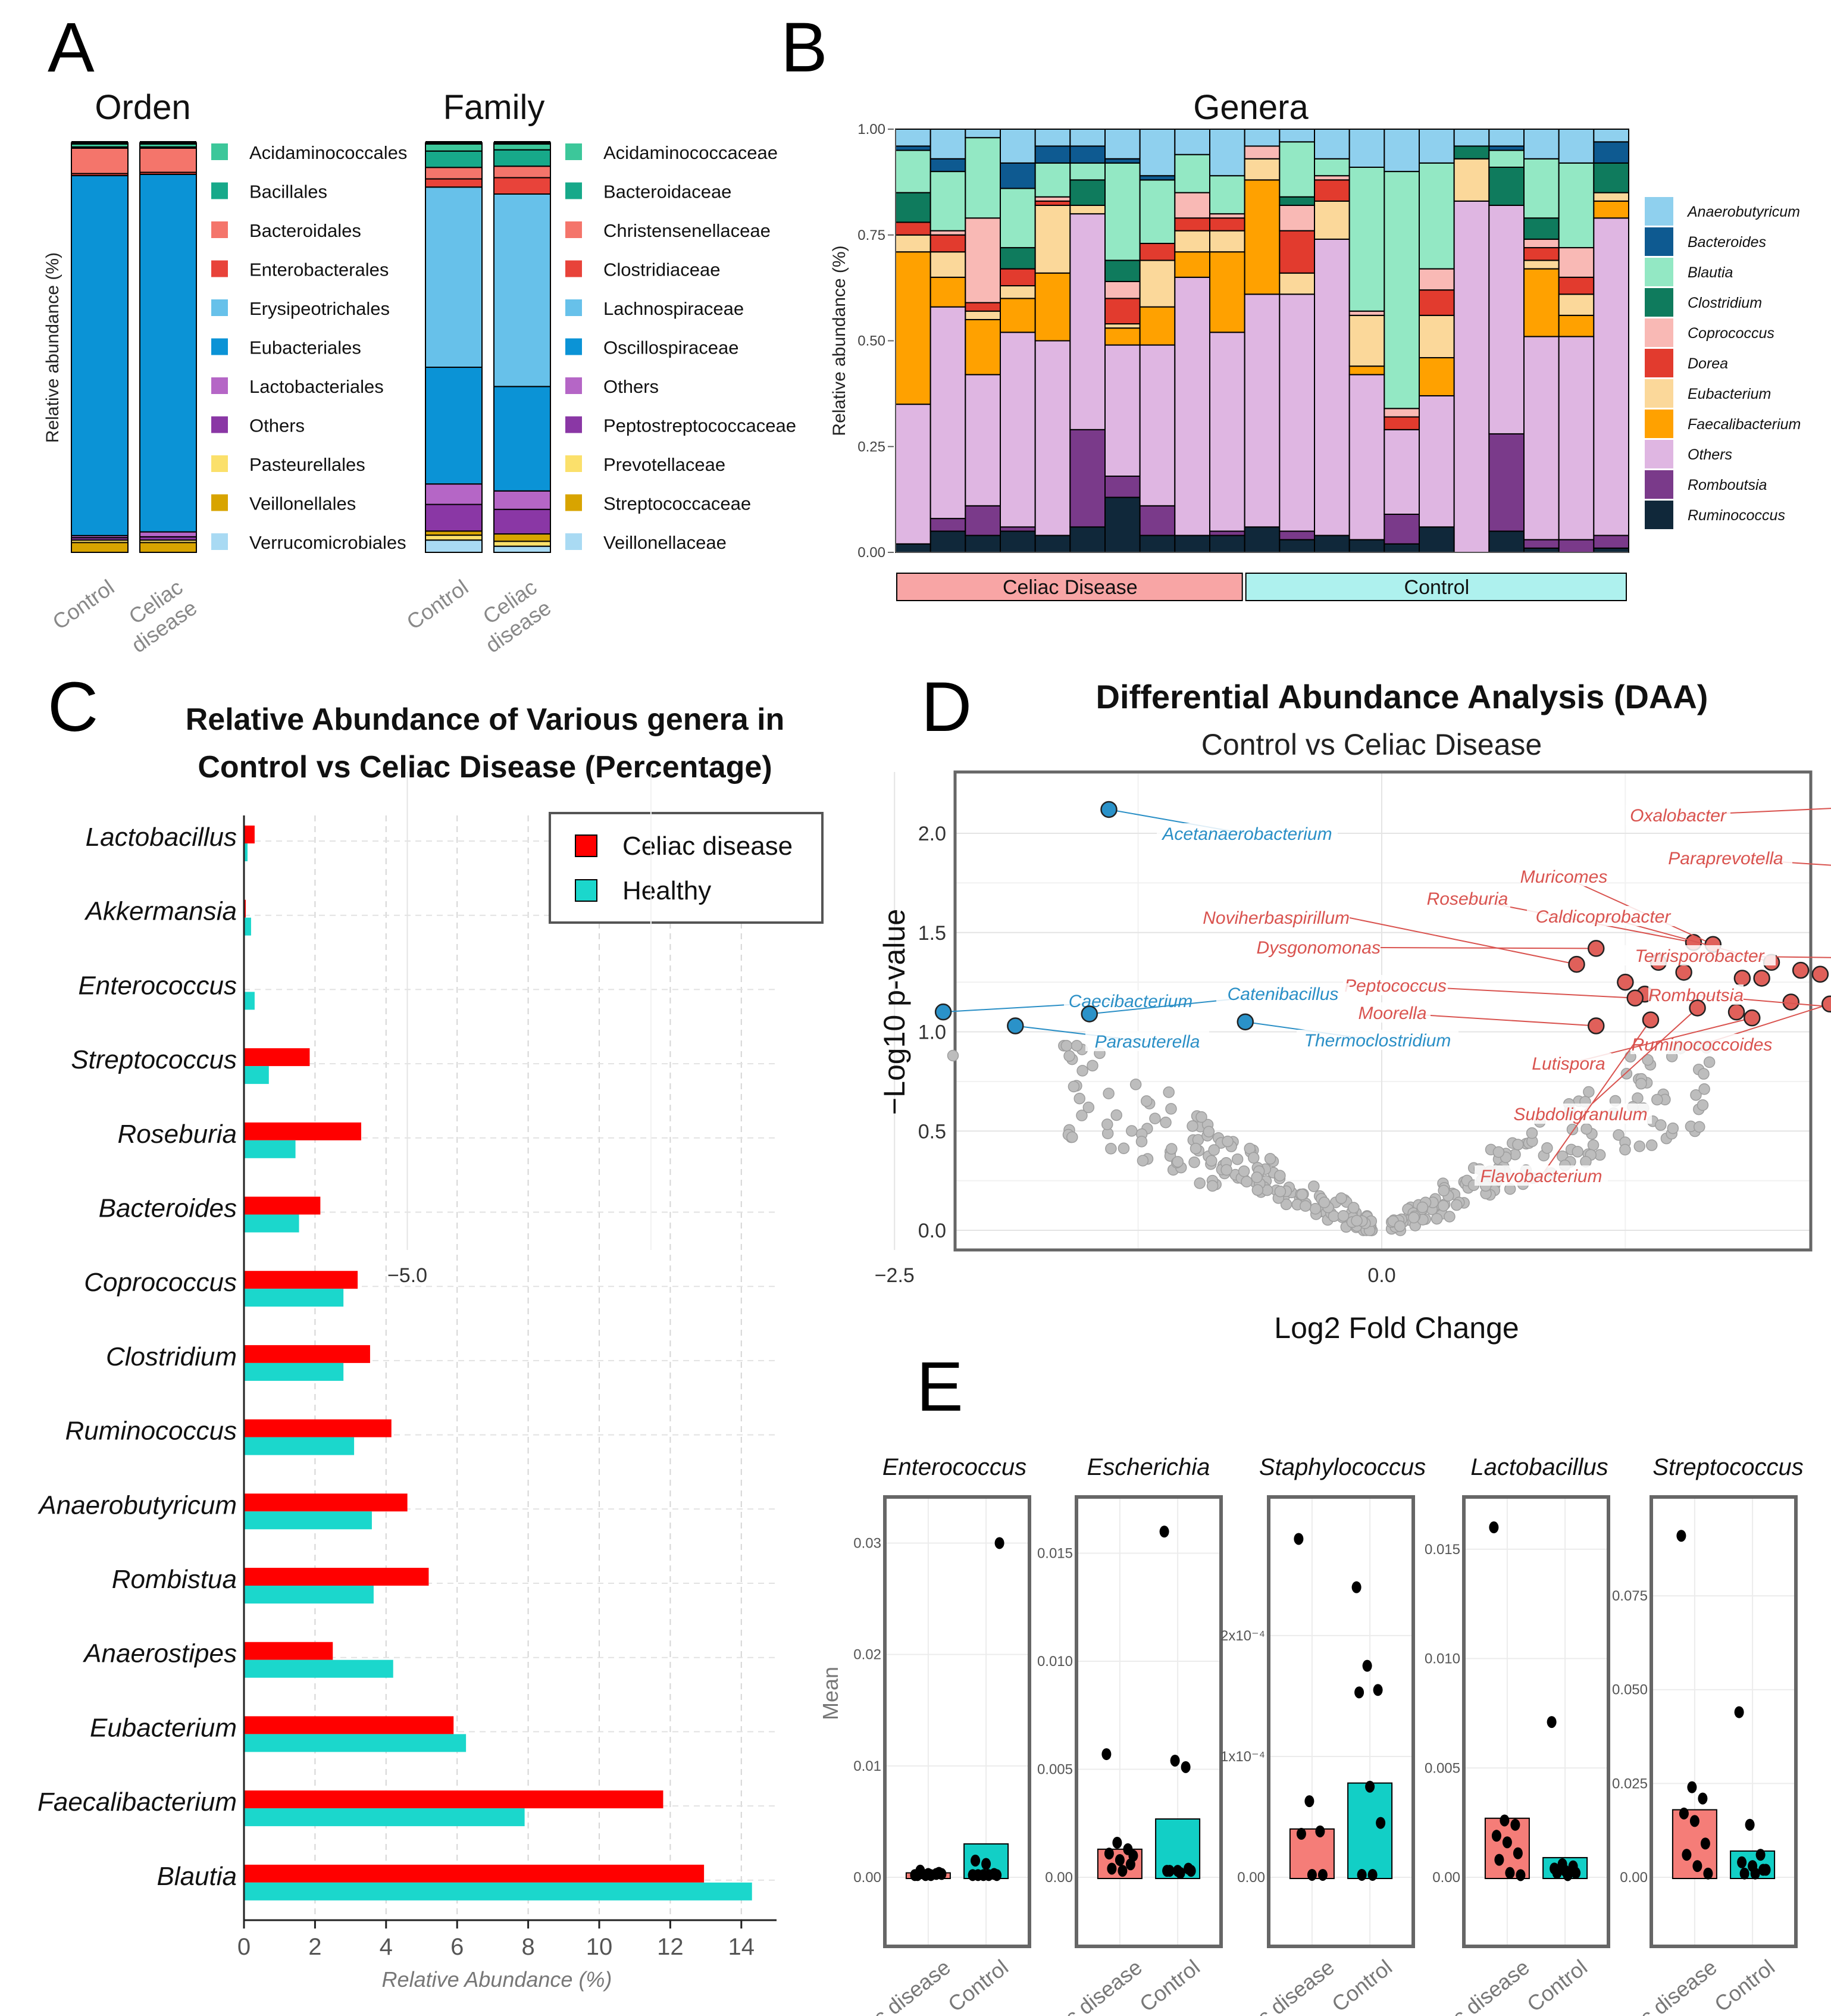 This screenshot has height=2016, width=1831. What do you see at coordinates (867, 1878) in the screenshot?
I see `y-tick-label: 0.00` at bounding box center [867, 1878].